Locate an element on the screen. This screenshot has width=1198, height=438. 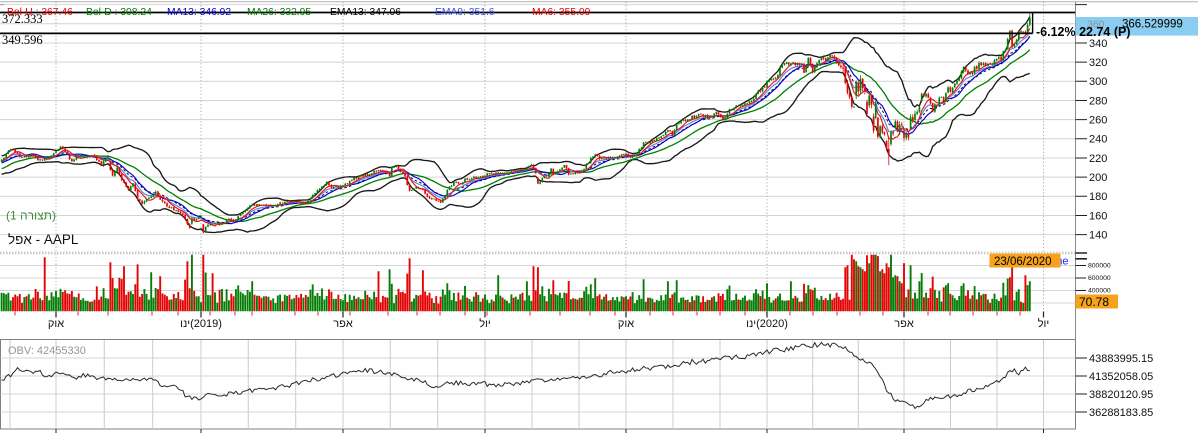
svg-text: EMA13: 347.06 is located at coordinates (365, 12).